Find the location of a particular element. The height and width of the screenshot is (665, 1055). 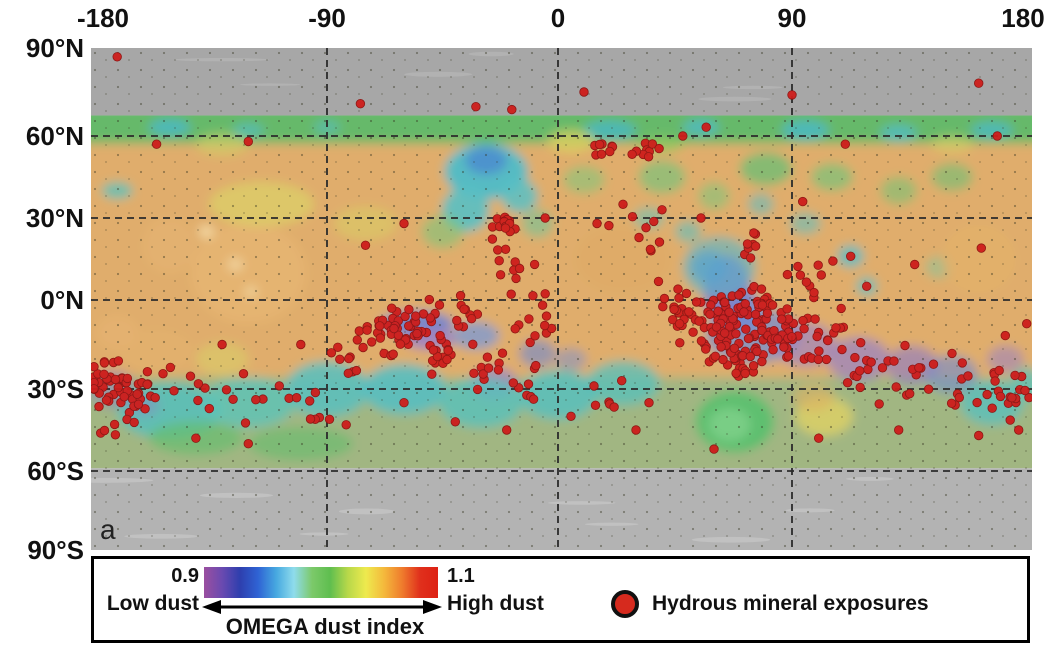

panel-label: a is located at coordinates (108, 529).